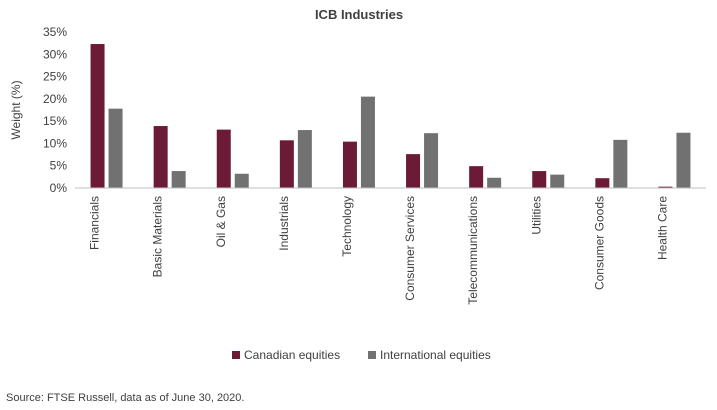 This screenshot has width=717, height=410. Describe the element at coordinates (292, 355) in the screenshot. I see `legend-label: Canadian equities` at that location.